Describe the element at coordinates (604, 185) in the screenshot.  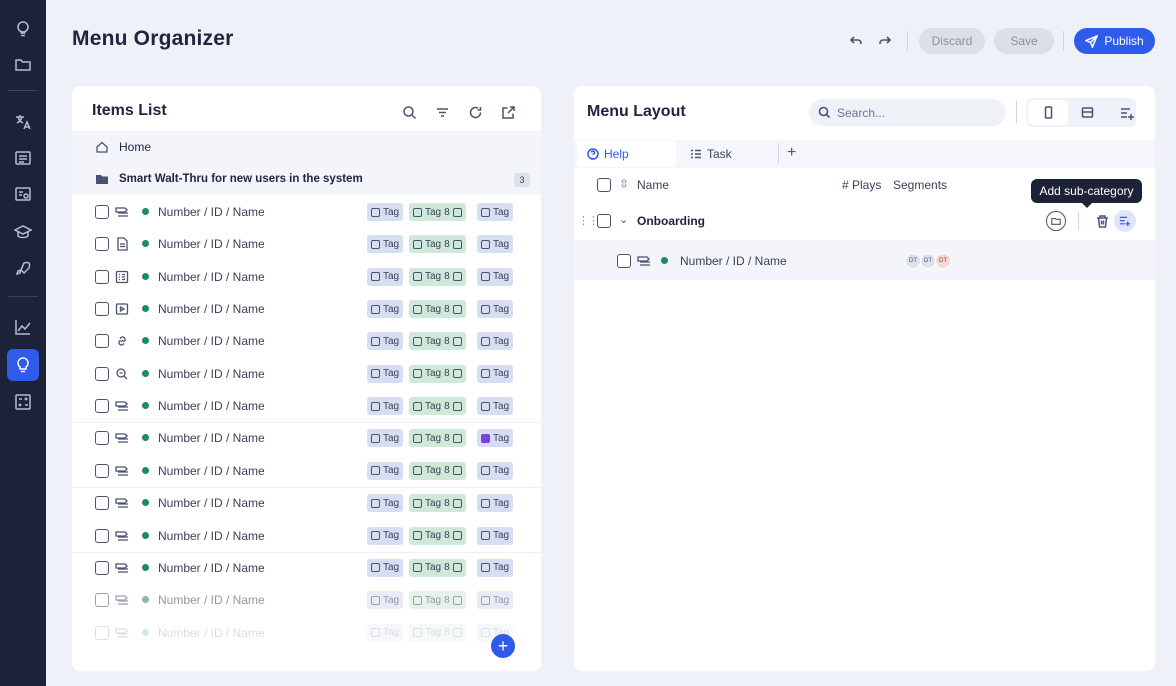
I see `select-all-checkbox` at that location.